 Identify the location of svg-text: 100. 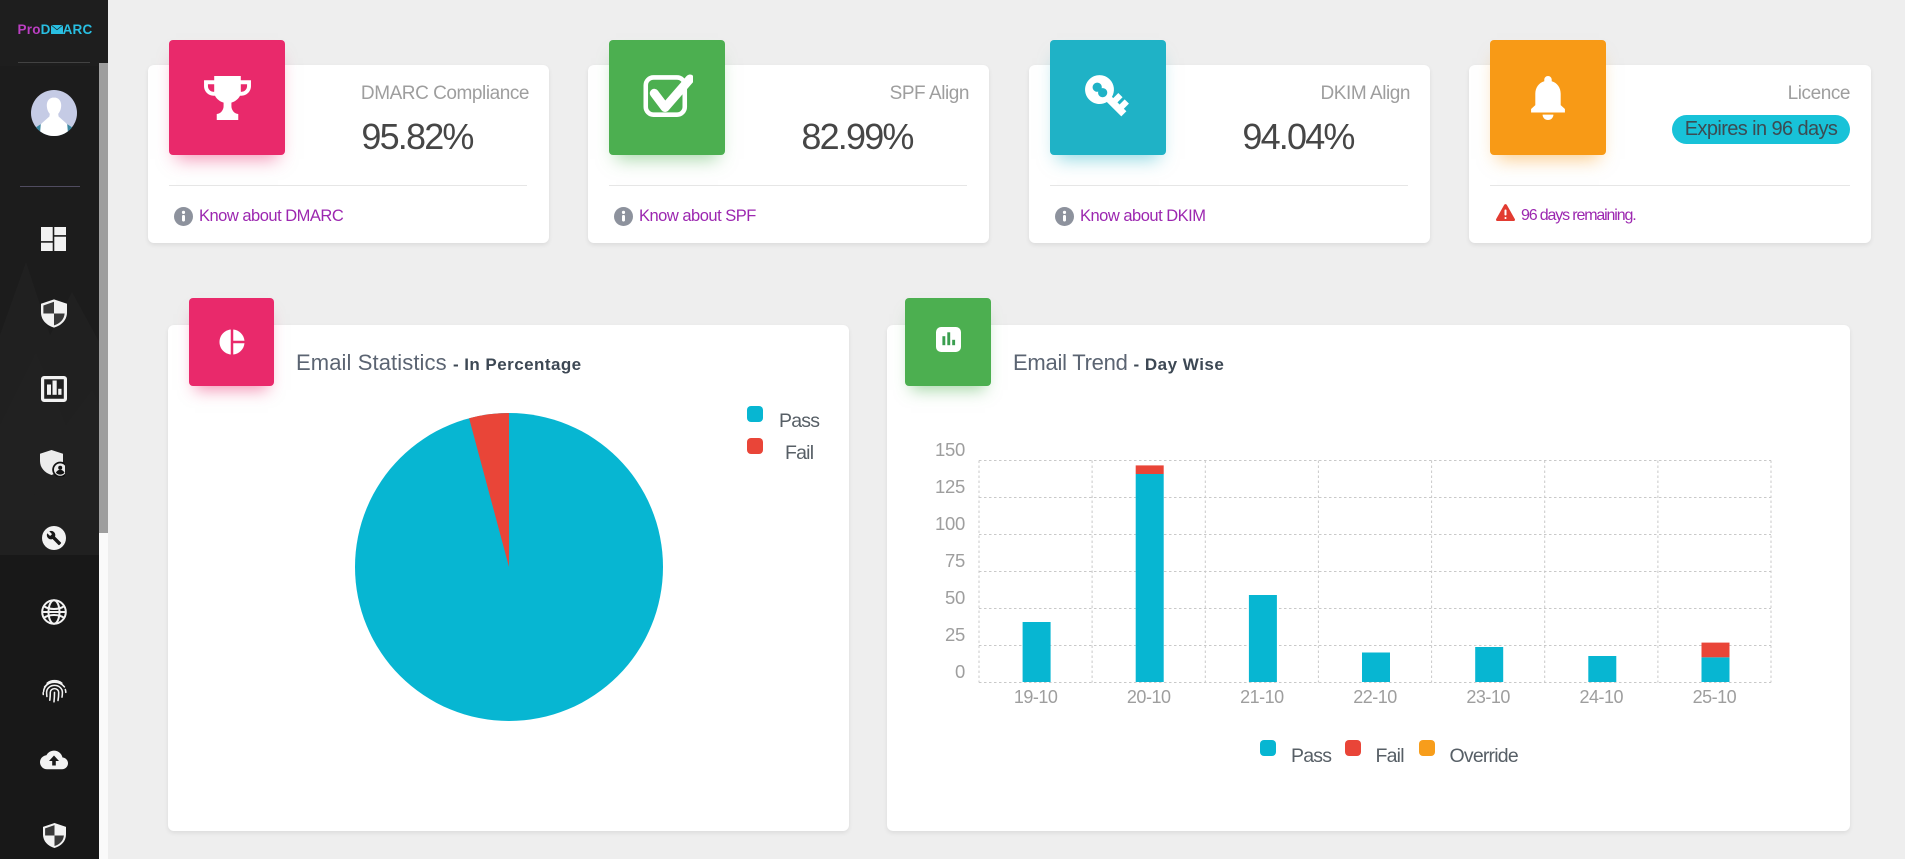
(950, 523).